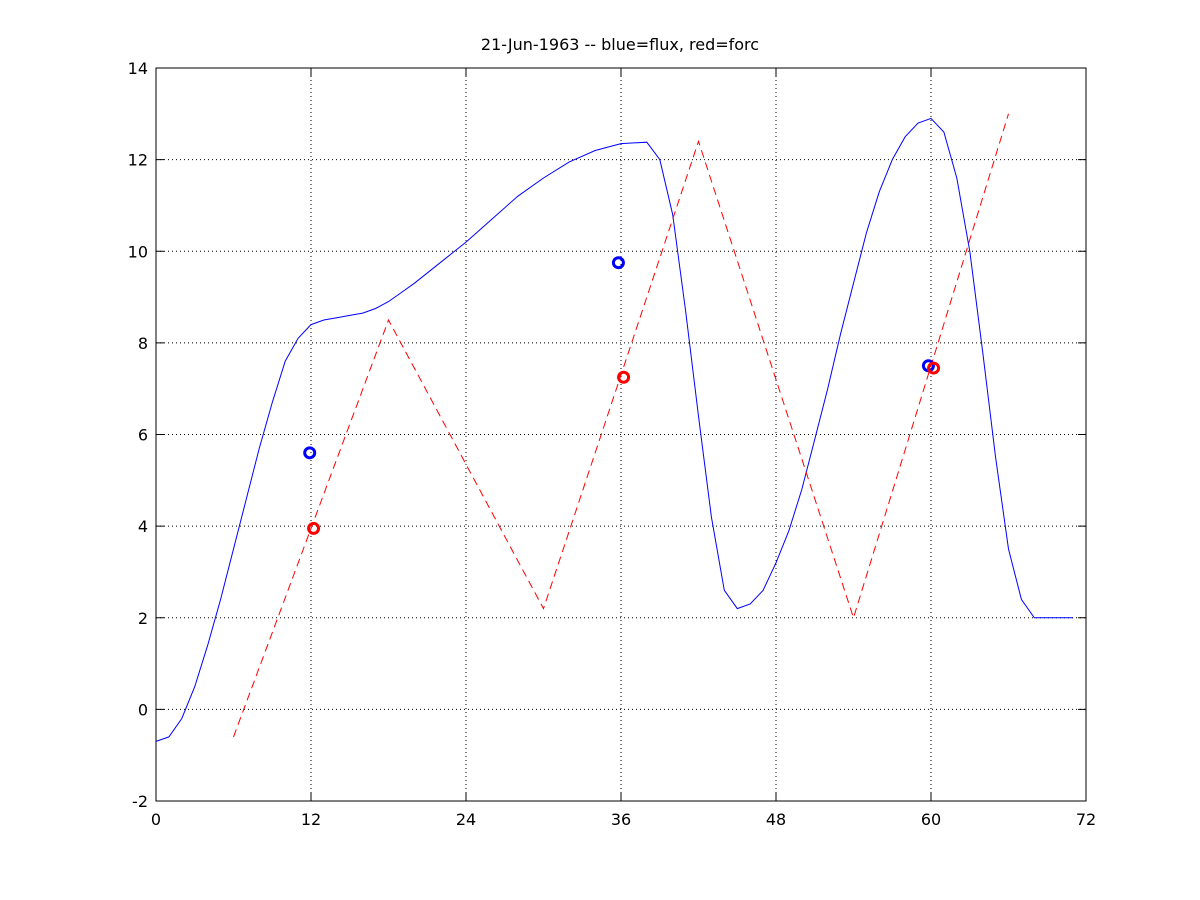 The height and width of the screenshot is (900, 1200). What do you see at coordinates (466, 819) in the screenshot?
I see `x-tick-label: 24` at bounding box center [466, 819].